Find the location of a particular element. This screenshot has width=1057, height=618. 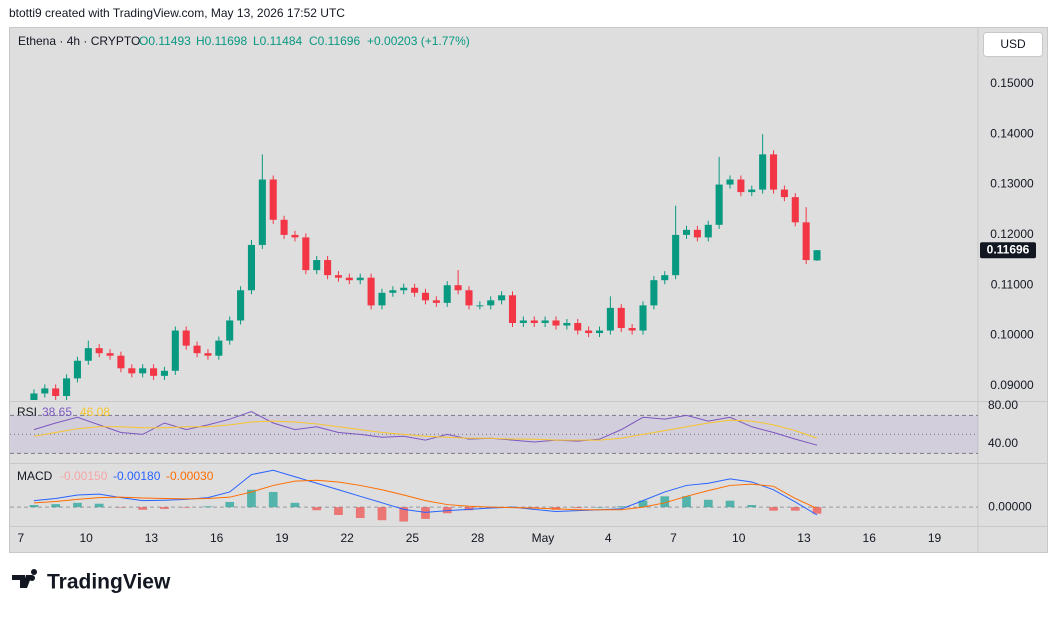

y-tick-label: 0.11000 is located at coordinates (1012, 284).